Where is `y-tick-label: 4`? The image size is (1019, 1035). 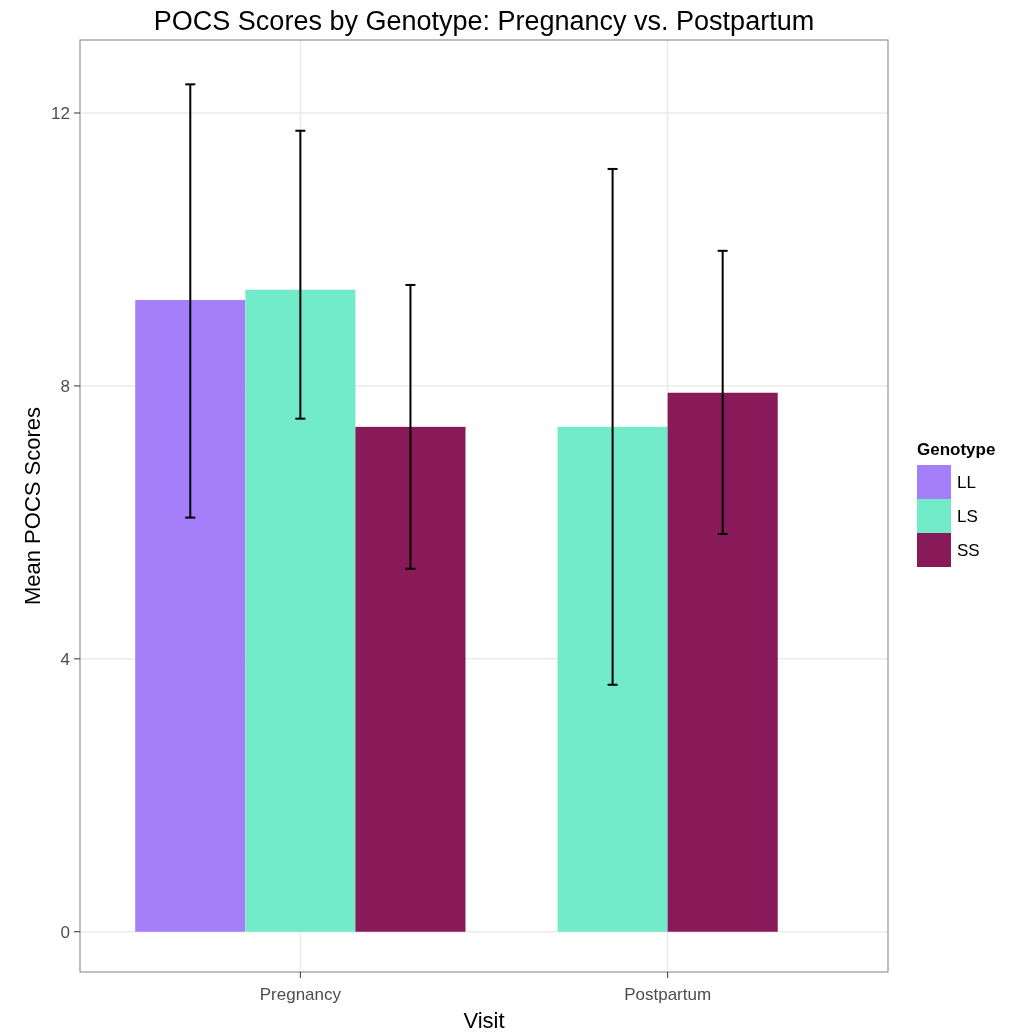 y-tick-label: 4 is located at coordinates (65, 659).